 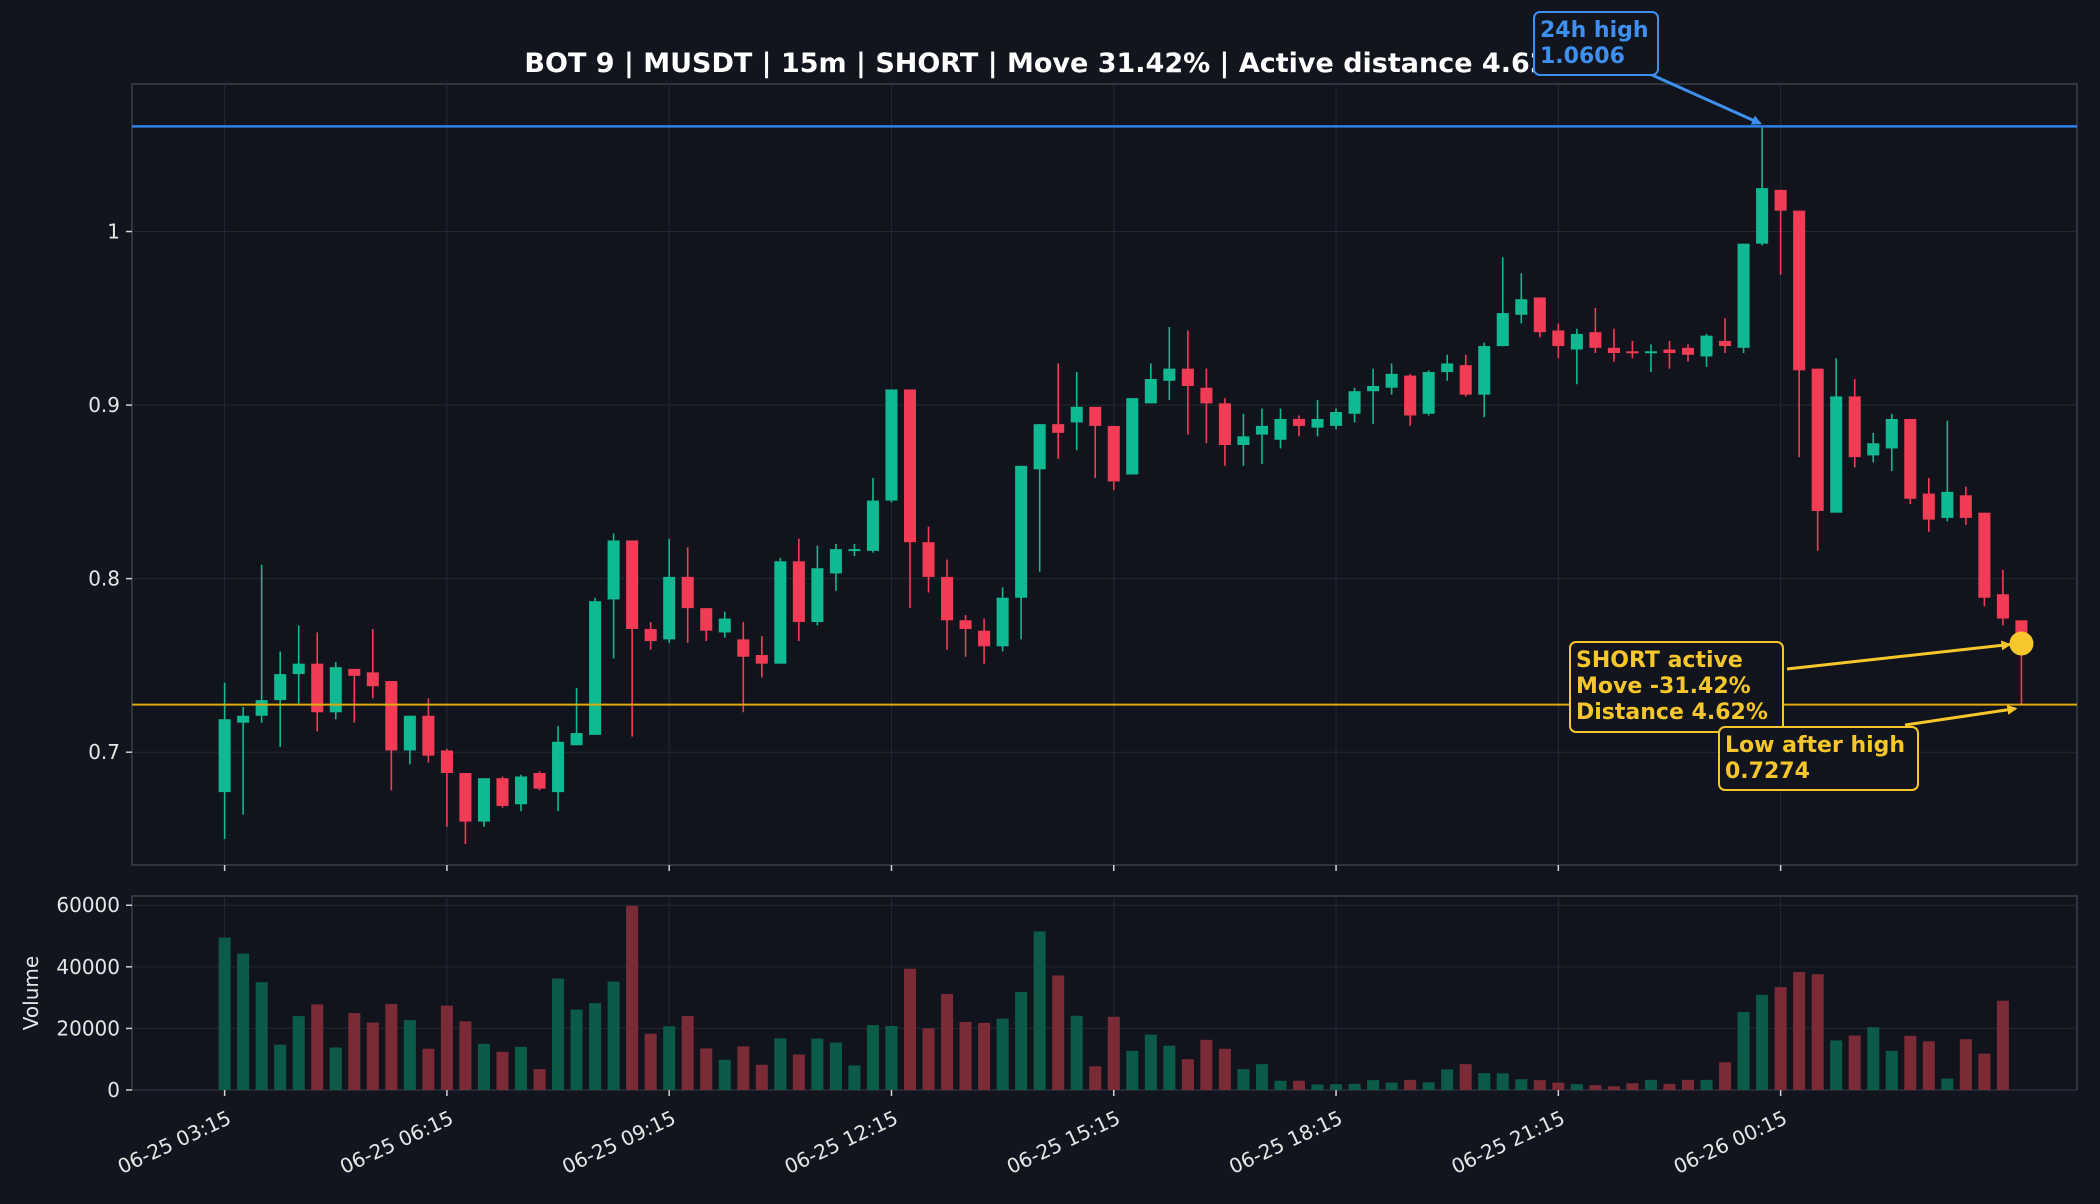 What do you see at coordinates (88, 967) in the screenshot?
I see `volume-tick-label: 40000` at bounding box center [88, 967].